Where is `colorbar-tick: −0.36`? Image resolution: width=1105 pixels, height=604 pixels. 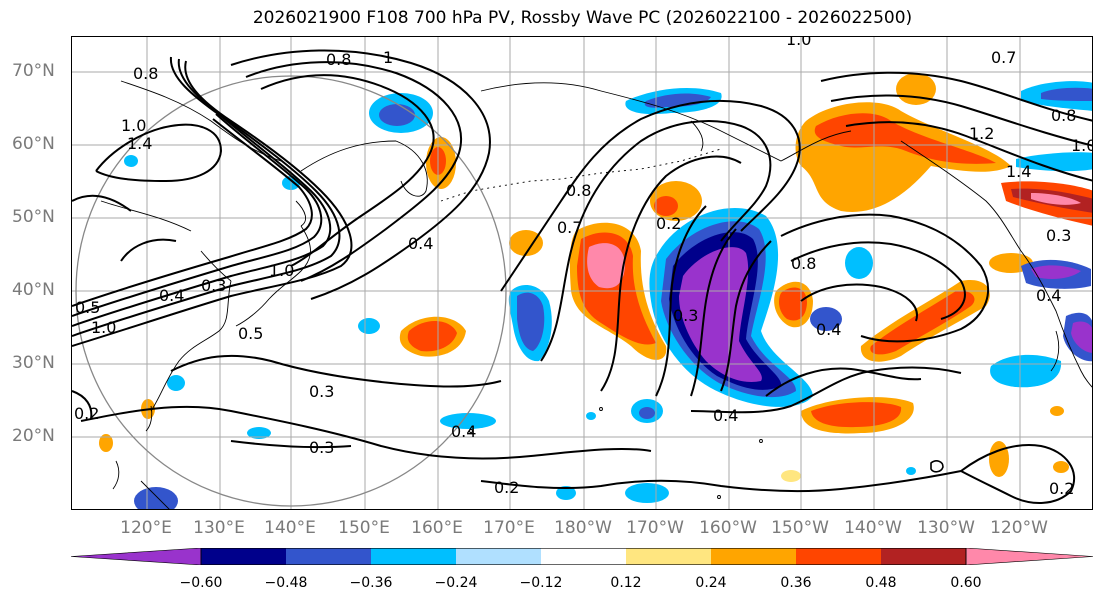
colorbar-tick: −0.36 is located at coordinates (371, 583).